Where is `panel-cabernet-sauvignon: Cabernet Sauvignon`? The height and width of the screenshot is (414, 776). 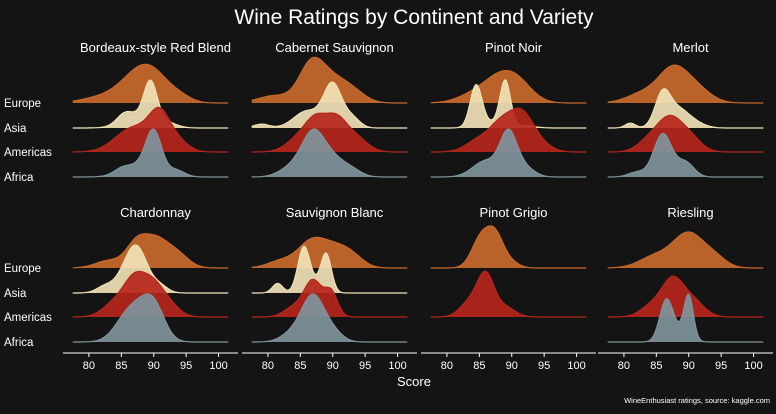
panel-cabernet-sauvignon: Cabernet Sauvignon is located at coordinates (329, 109).